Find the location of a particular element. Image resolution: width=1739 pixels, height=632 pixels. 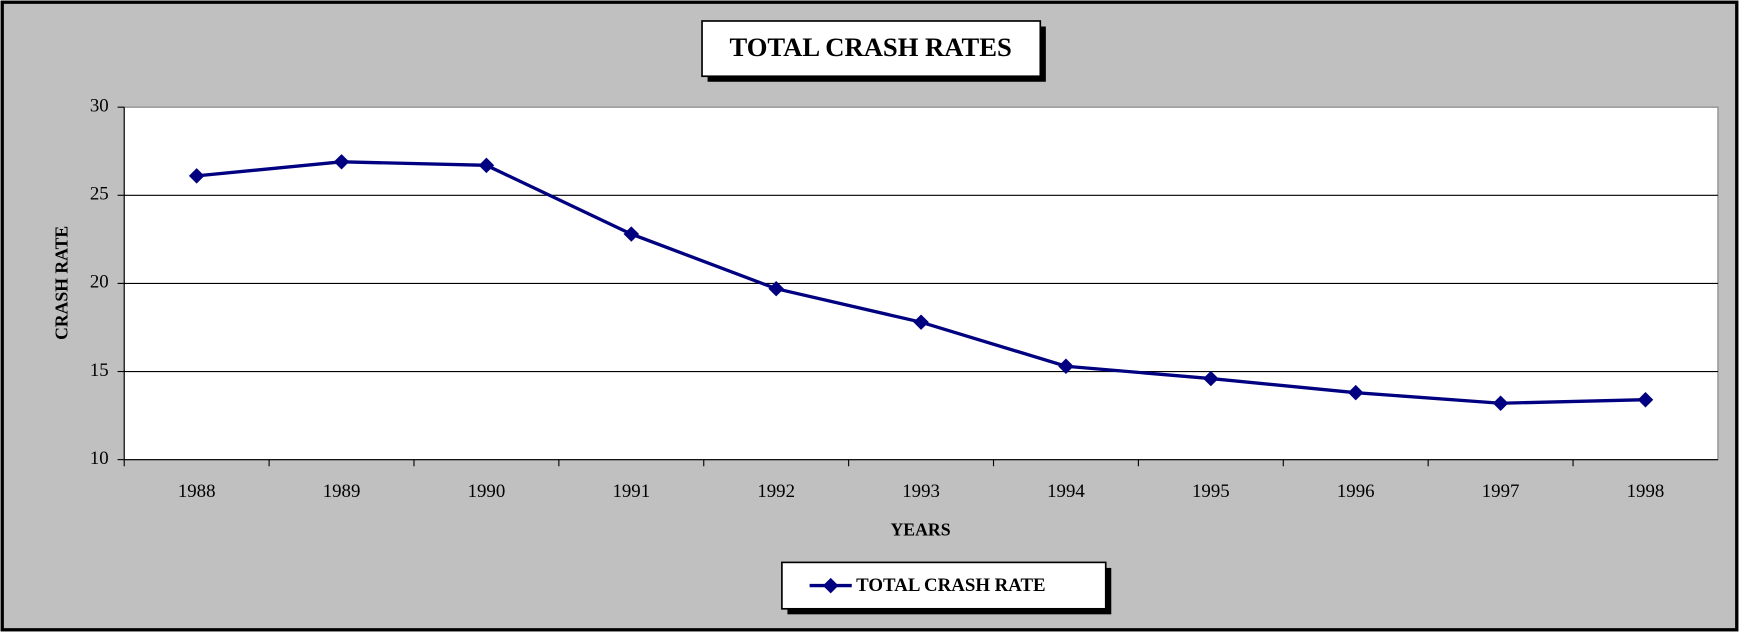

x-tick-label: 1989 is located at coordinates (342, 491).